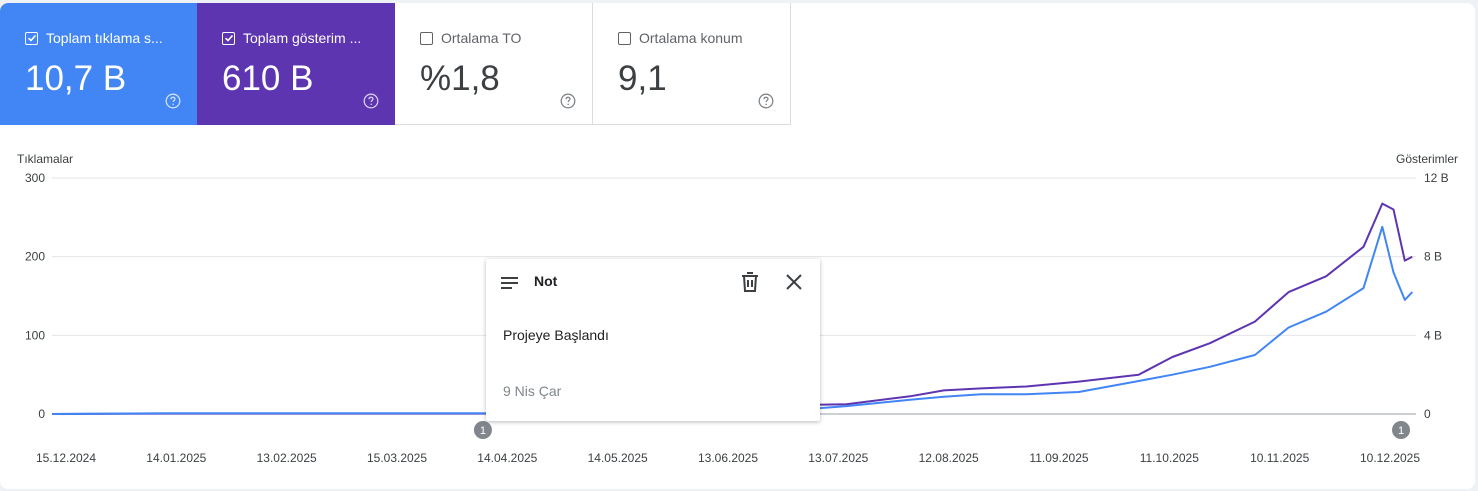 The width and height of the screenshot is (1478, 491). Describe the element at coordinates (546, 281) in the screenshot. I see `note-title: Not` at that location.